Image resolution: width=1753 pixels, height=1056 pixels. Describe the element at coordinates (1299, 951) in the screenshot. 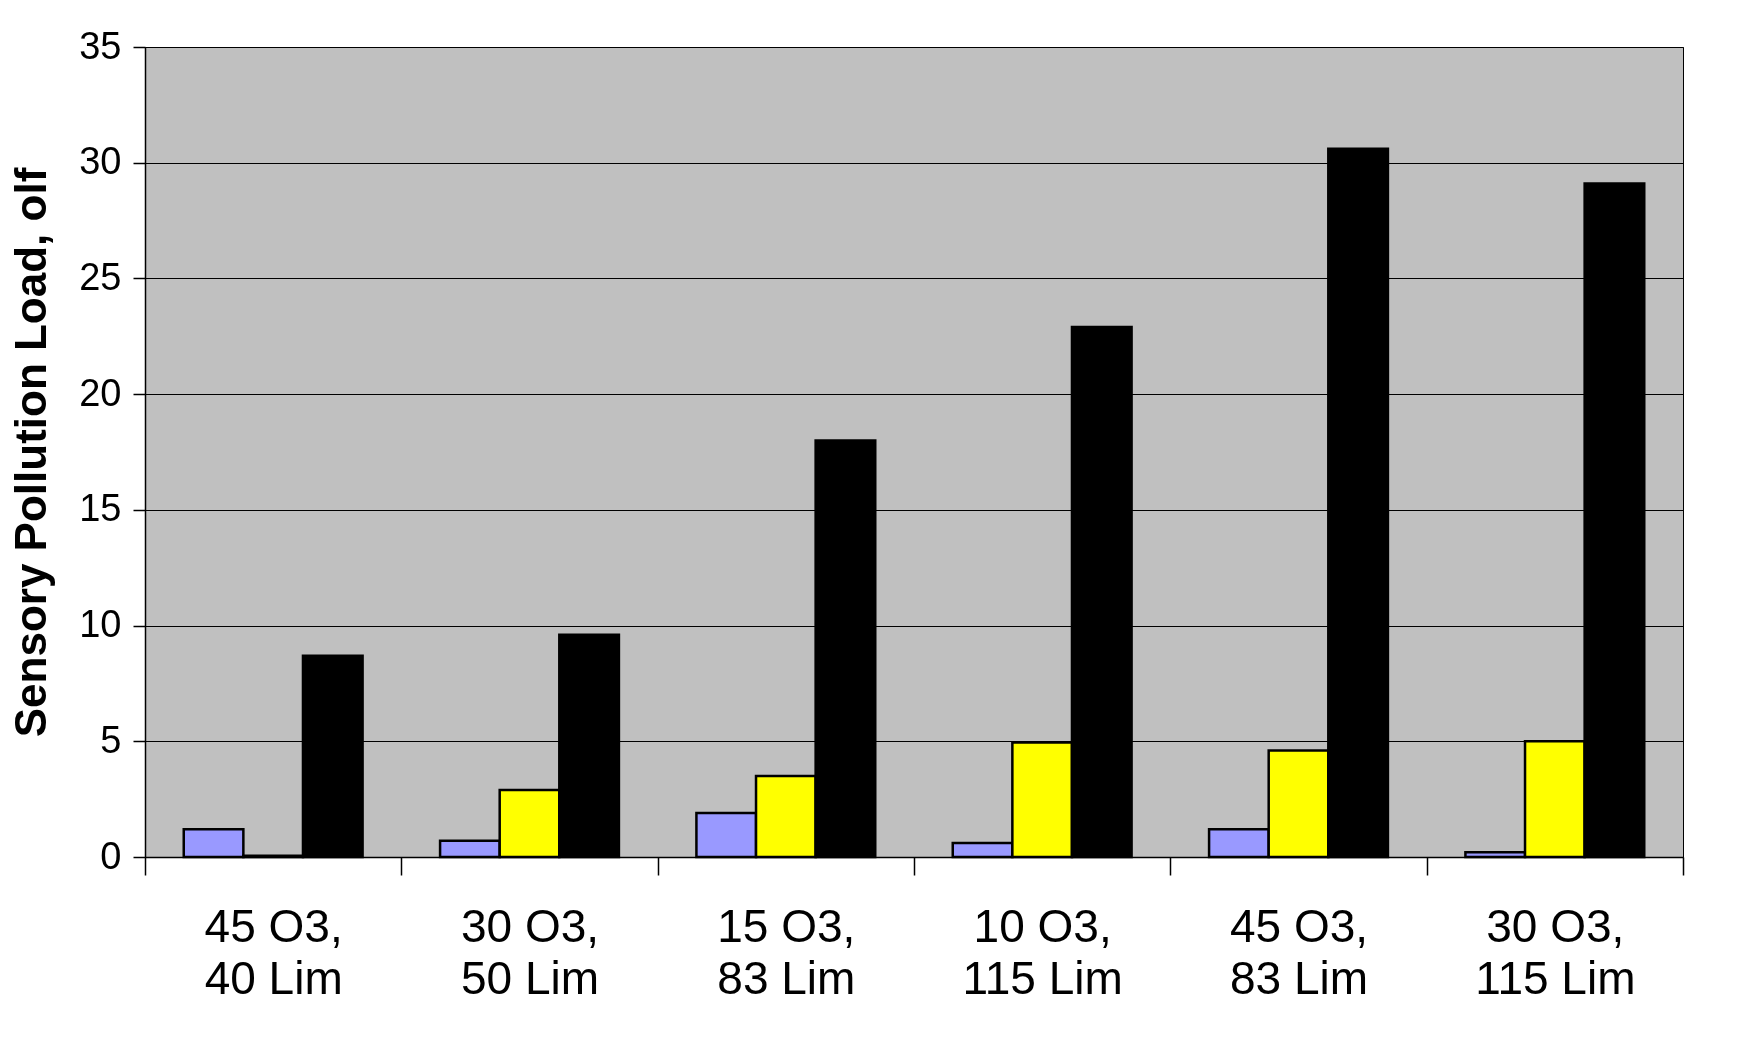

I see `x-tick-label: 45 O3, 83 Lim` at that location.